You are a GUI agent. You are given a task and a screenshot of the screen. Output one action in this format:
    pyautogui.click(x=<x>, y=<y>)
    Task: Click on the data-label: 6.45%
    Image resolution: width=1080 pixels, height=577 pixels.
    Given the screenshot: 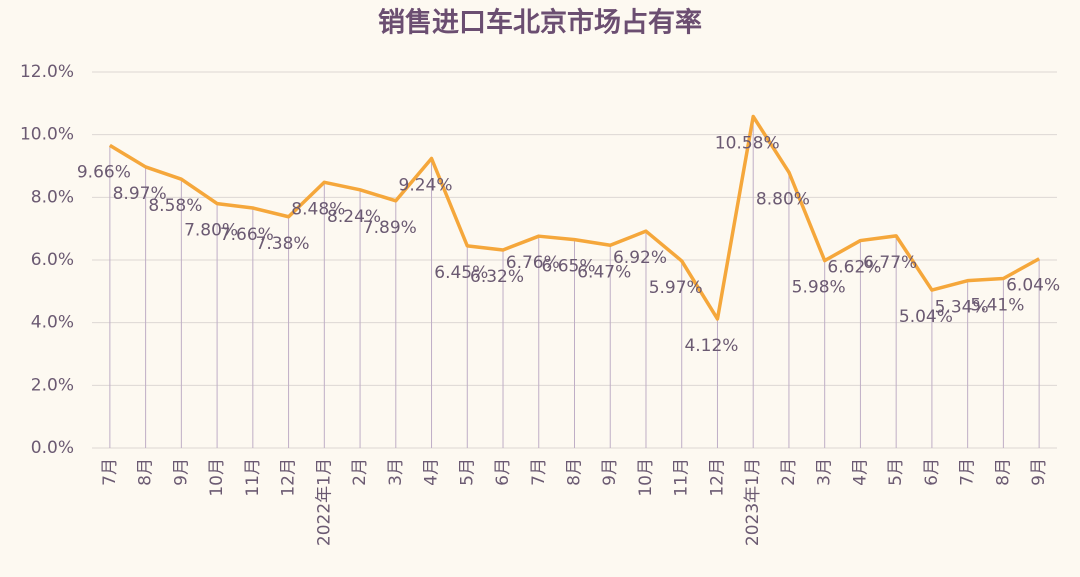 What is the action you would take?
    pyautogui.click(x=461, y=273)
    